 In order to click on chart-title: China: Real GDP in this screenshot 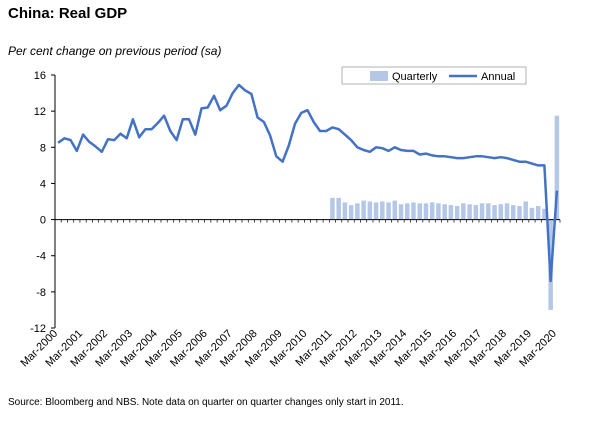, I will do `click(68, 13)`.